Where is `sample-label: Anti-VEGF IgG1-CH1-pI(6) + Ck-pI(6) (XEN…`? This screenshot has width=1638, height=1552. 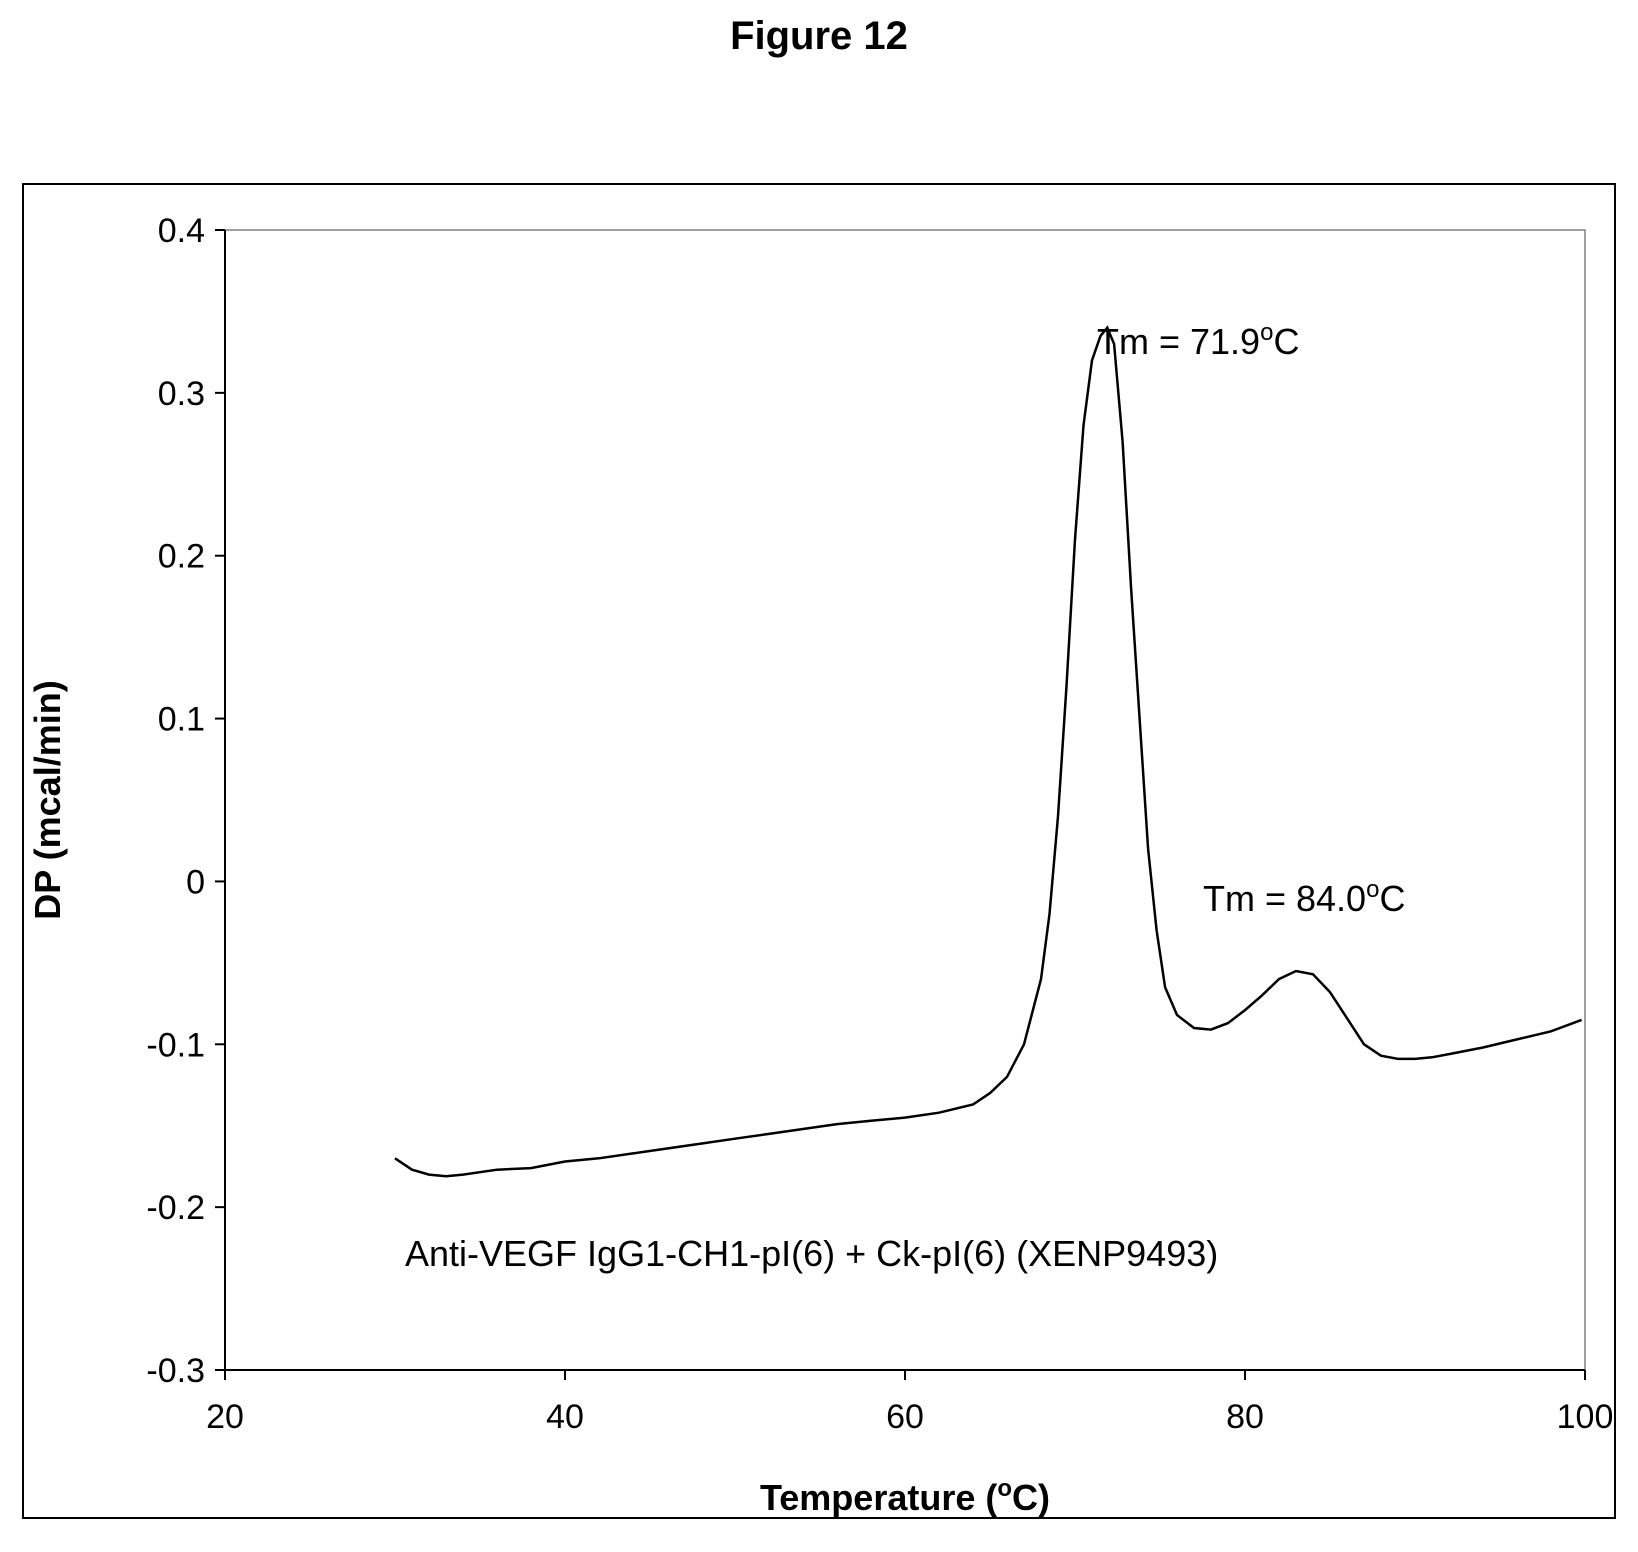 sample-label: Anti-VEGF IgG1-CH1-pI(6) + Ck-pI(6) (XEN… is located at coordinates (811, 1253).